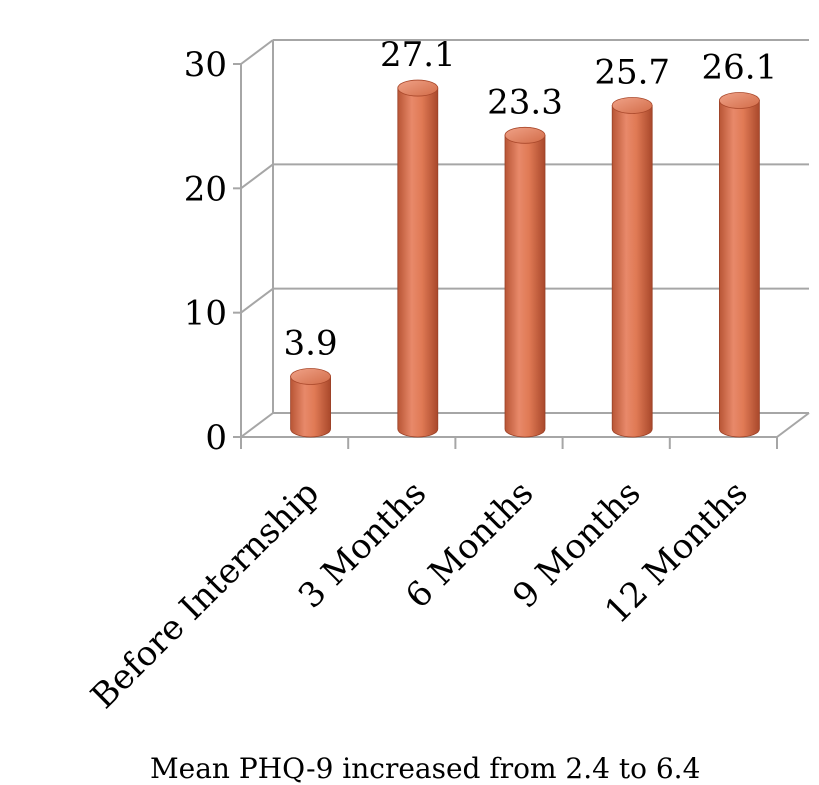 The width and height of the screenshot is (819, 785). I want to click on data-label: 3.9, so click(311, 344).